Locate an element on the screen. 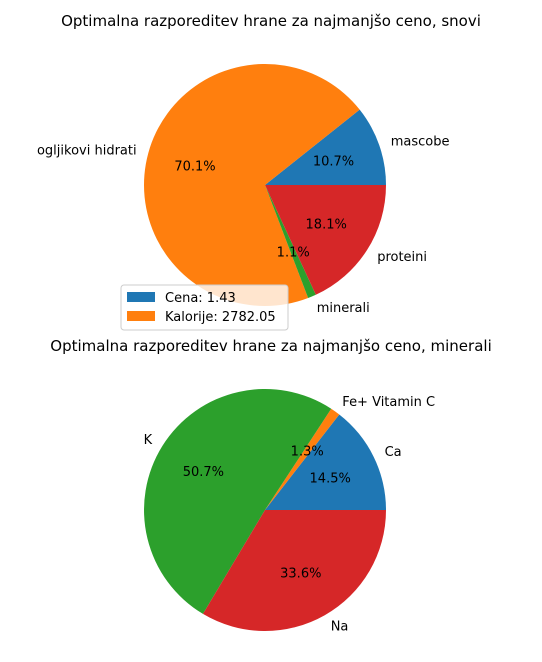 The width and height of the screenshot is (542, 662). slice-label-k: K is located at coordinates (148, 440).